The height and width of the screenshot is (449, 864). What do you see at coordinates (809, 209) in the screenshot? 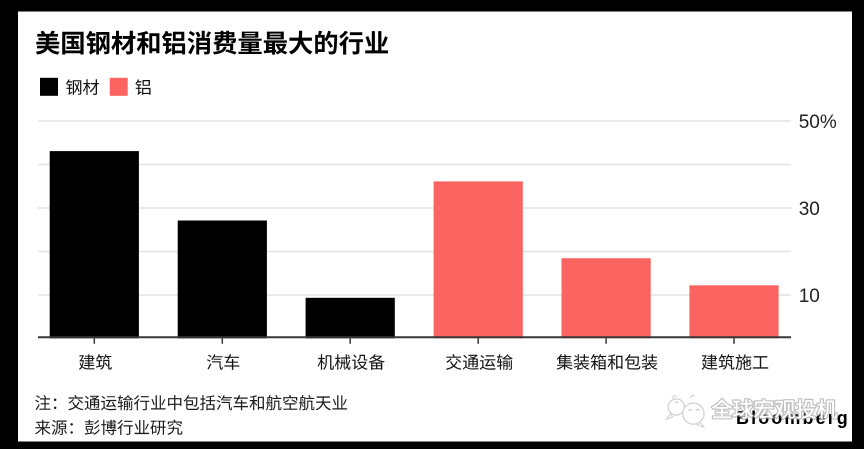
I see `svg-text: 30` at bounding box center [809, 209].